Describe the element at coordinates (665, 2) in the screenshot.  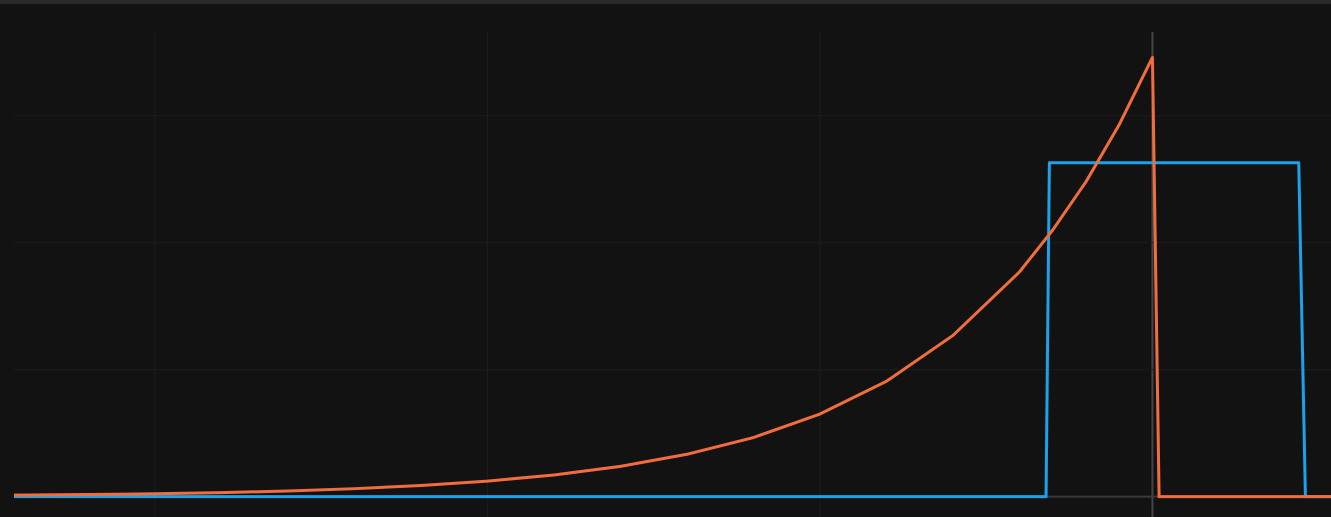
I see `top-border` at that location.